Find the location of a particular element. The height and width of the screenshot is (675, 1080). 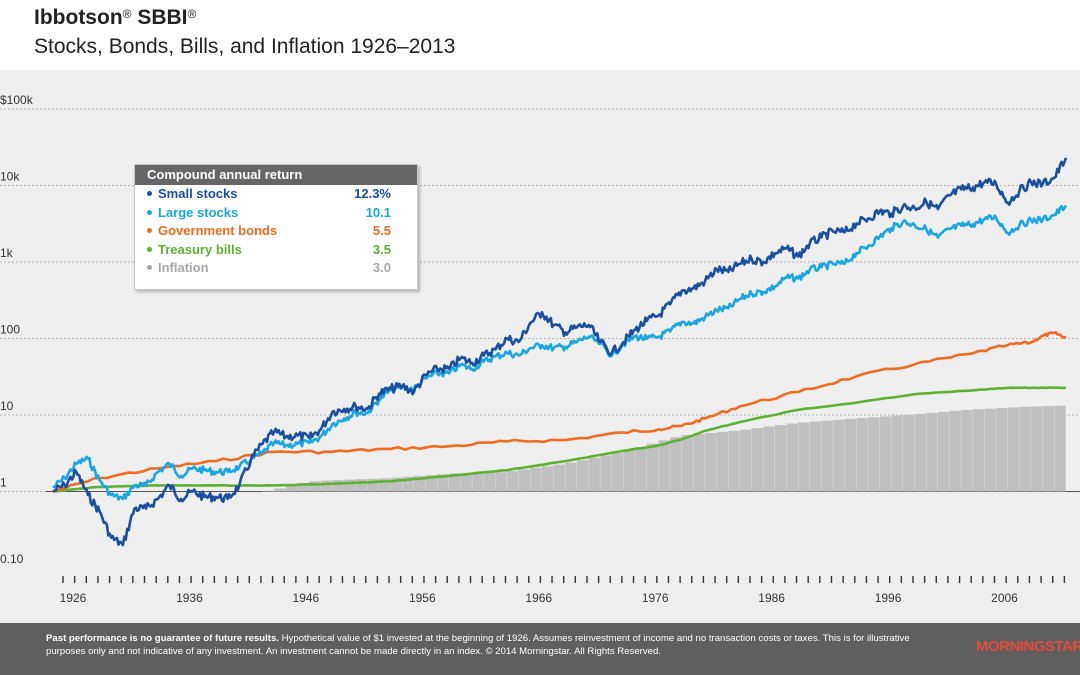

y-tick-label: 10k is located at coordinates (10, 177).